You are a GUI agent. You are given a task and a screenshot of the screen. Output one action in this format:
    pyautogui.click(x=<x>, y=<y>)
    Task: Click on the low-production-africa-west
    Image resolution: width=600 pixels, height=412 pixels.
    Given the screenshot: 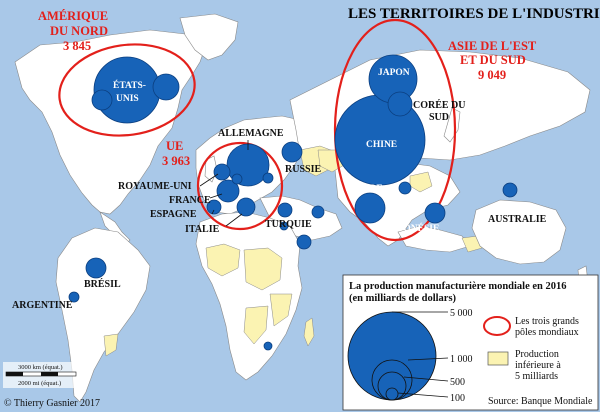 What is the action you would take?
    pyautogui.click(x=223, y=260)
    